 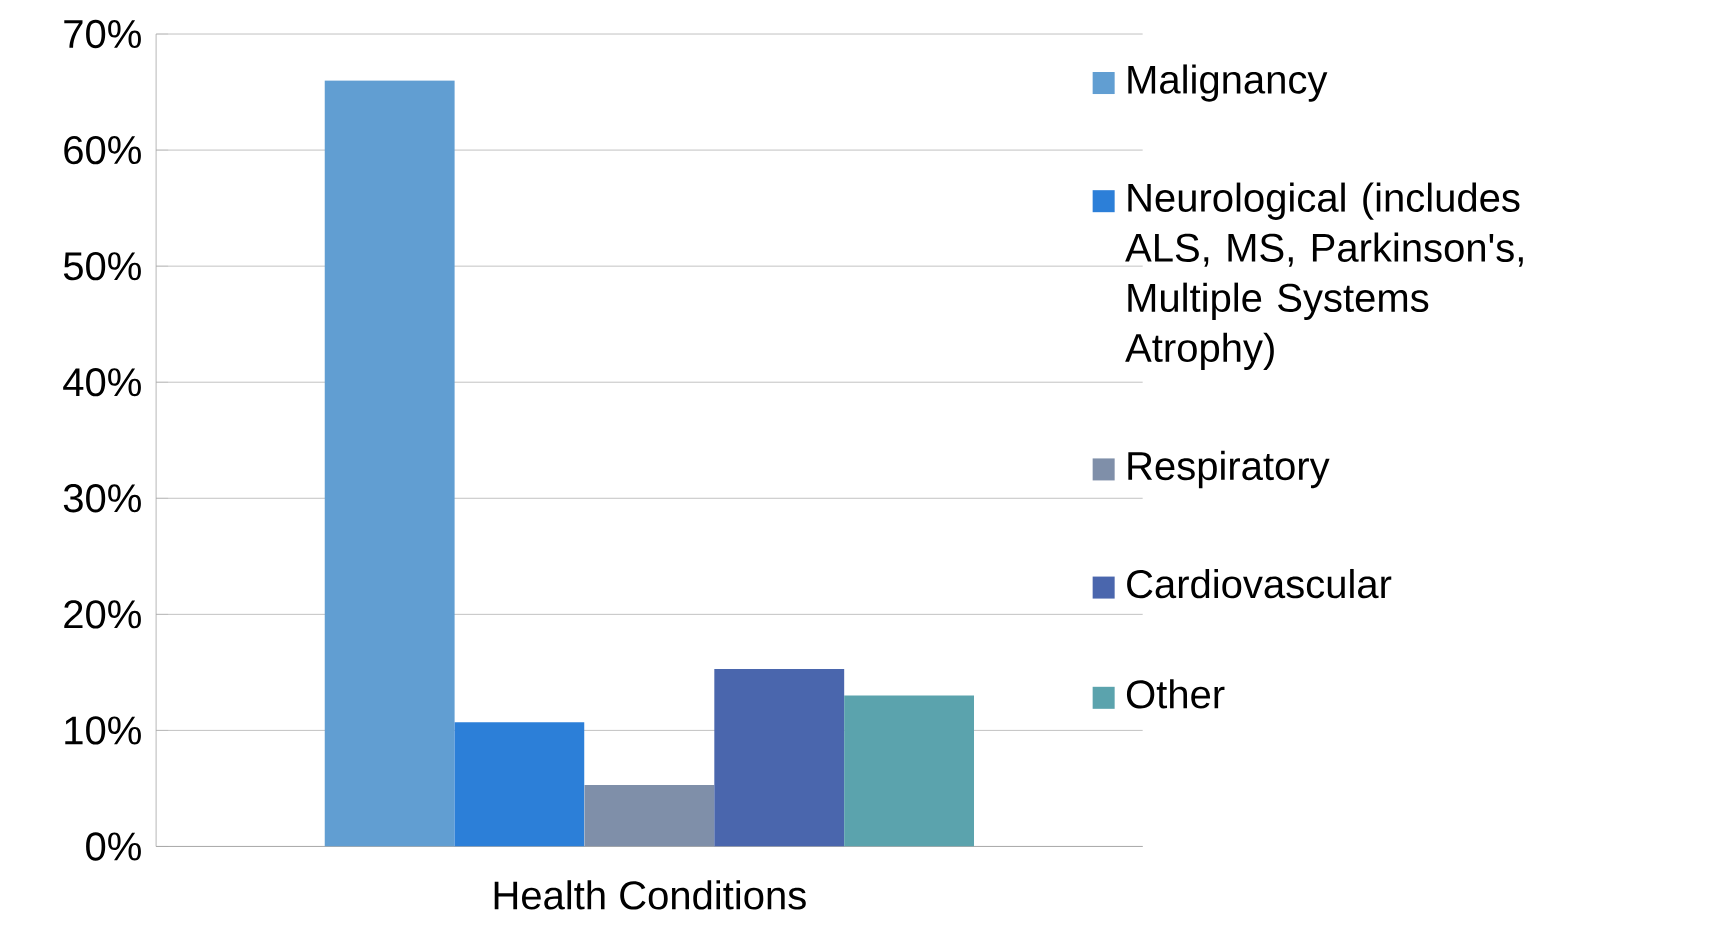 I want to click on y-tick-label: 20%, so click(x=102, y=614).